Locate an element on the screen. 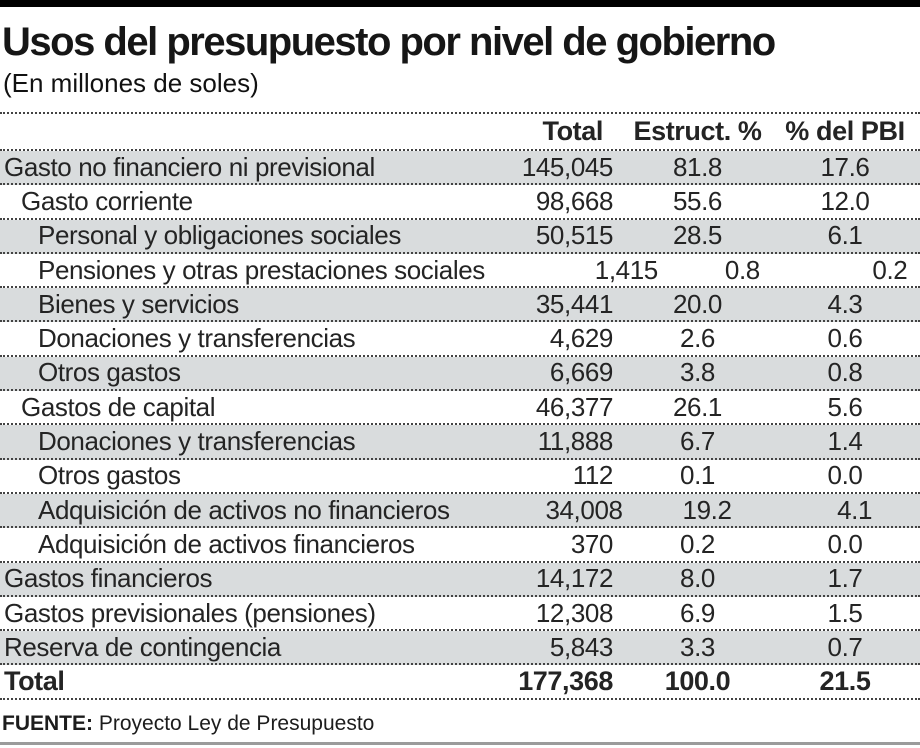 The width and height of the screenshot is (920, 748). cell-pbi: 1.7 is located at coordinates (845, 578).